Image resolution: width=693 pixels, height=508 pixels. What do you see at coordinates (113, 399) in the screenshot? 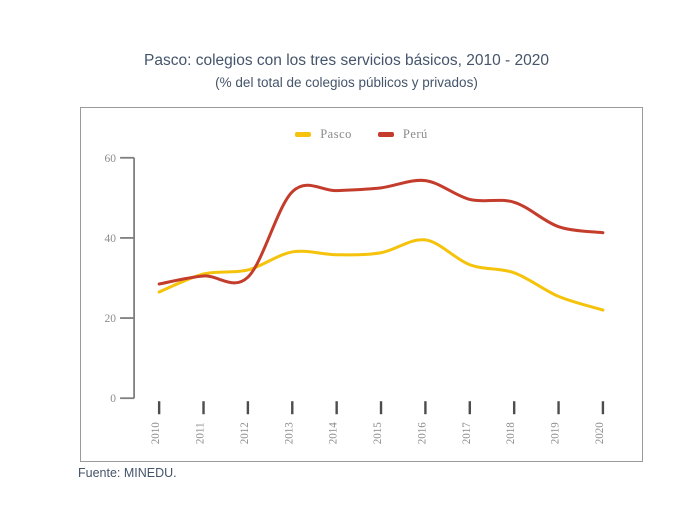
I see `y-tick-label: 0` at bounding box center [113, 399].